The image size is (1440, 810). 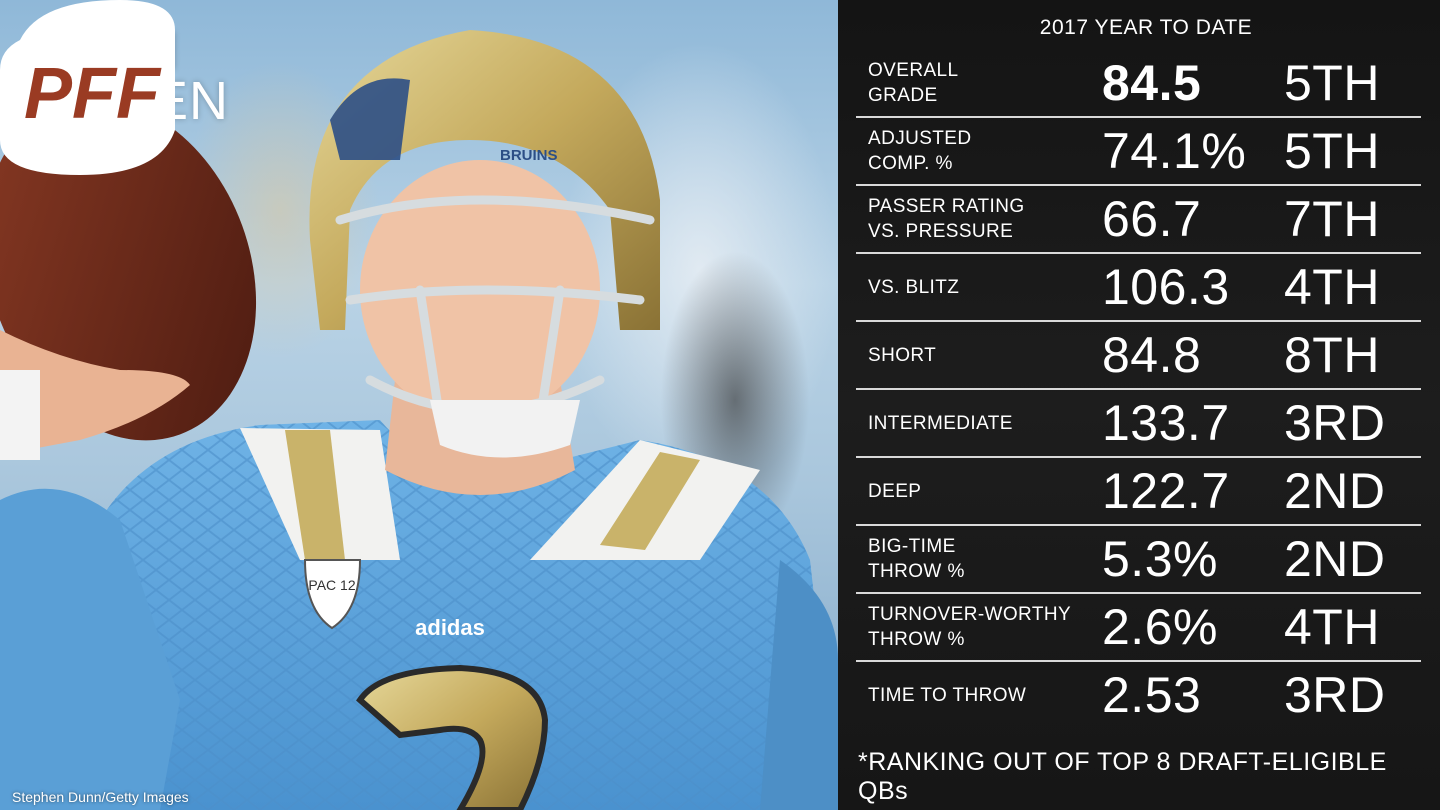 I want to click on conference-badge-text: PAC 12, so click(x=331, y=585).